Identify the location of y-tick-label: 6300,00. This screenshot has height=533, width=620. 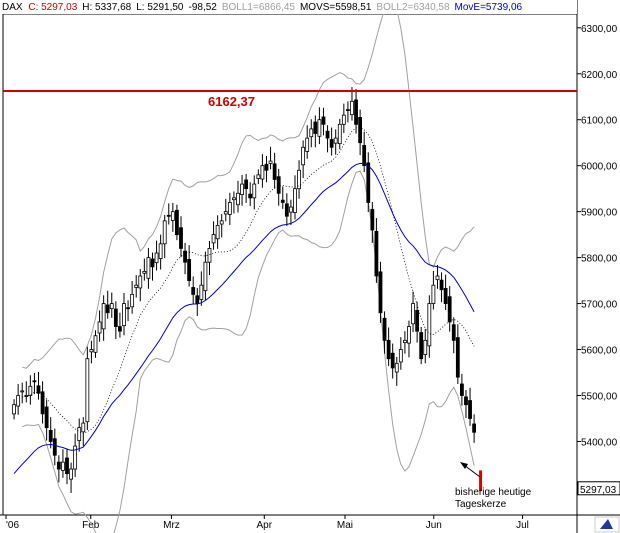
(599, 29).